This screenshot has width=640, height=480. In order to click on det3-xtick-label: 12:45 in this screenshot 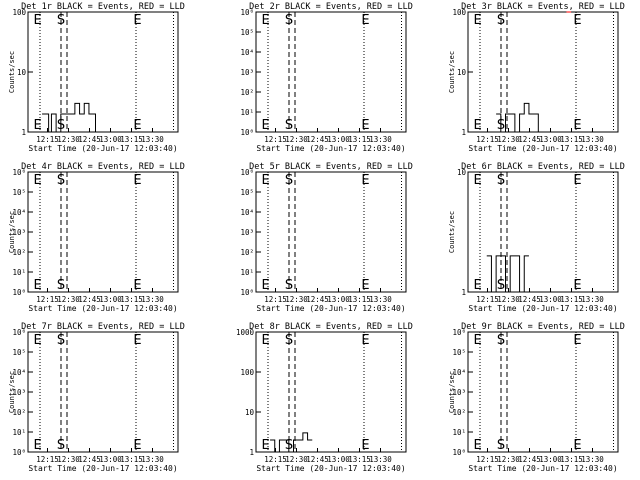, I will do `click(529, 139)`.